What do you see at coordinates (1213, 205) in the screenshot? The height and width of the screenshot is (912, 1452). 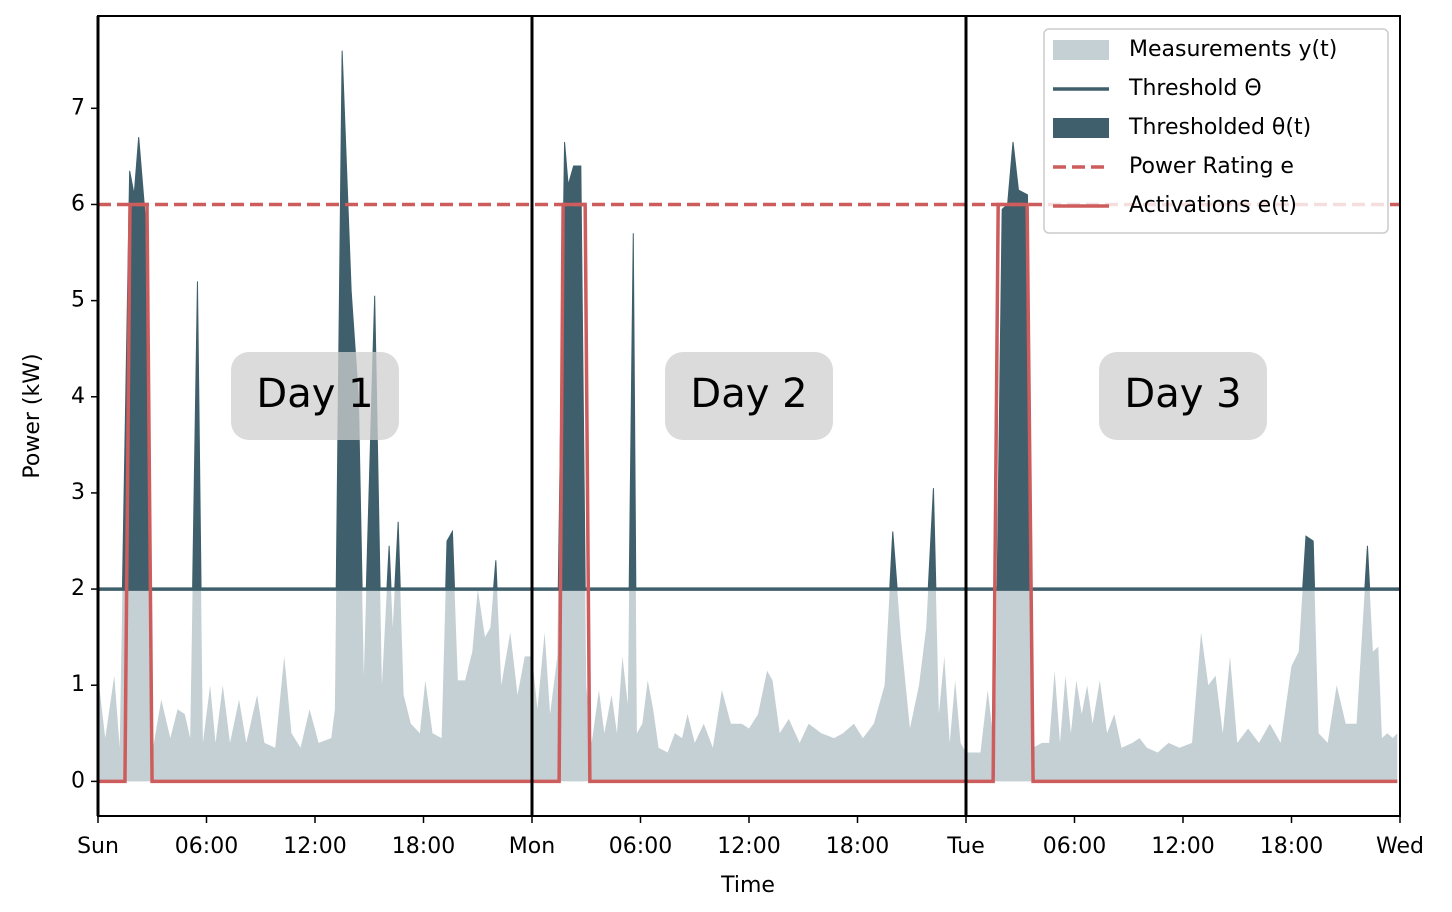 I see `legend-label: Activations e(t)` at bounding box center [1213, 205].